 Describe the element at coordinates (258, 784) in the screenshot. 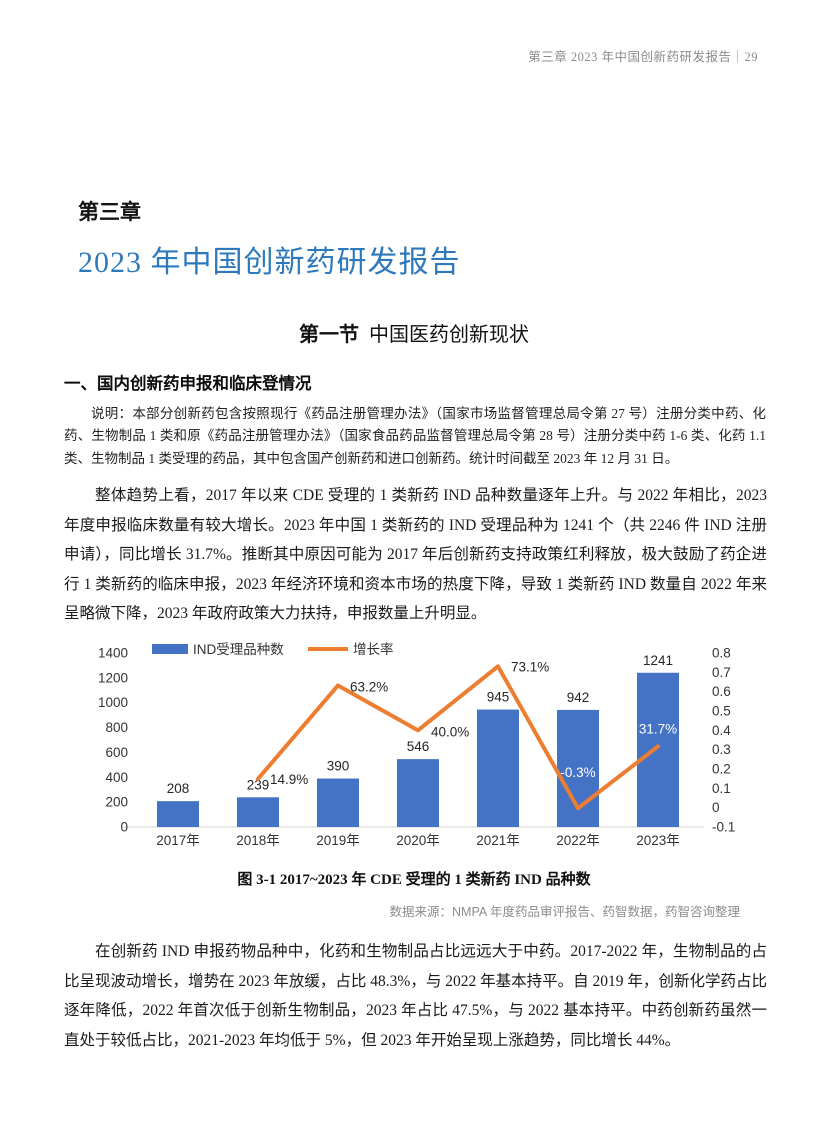

I see `bar-value-label: 239` at that location.